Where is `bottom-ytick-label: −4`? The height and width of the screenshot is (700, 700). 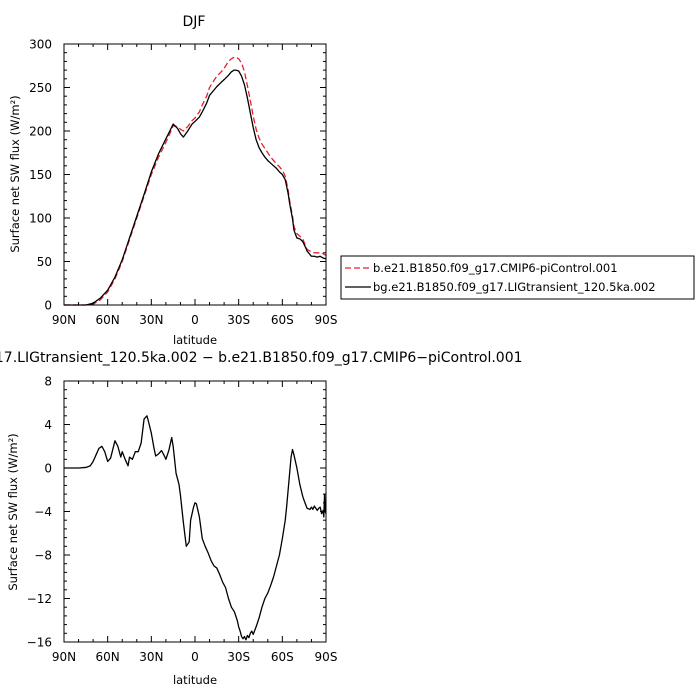 bottom-ytick-label: −4 is located at coordinates (43, 512).